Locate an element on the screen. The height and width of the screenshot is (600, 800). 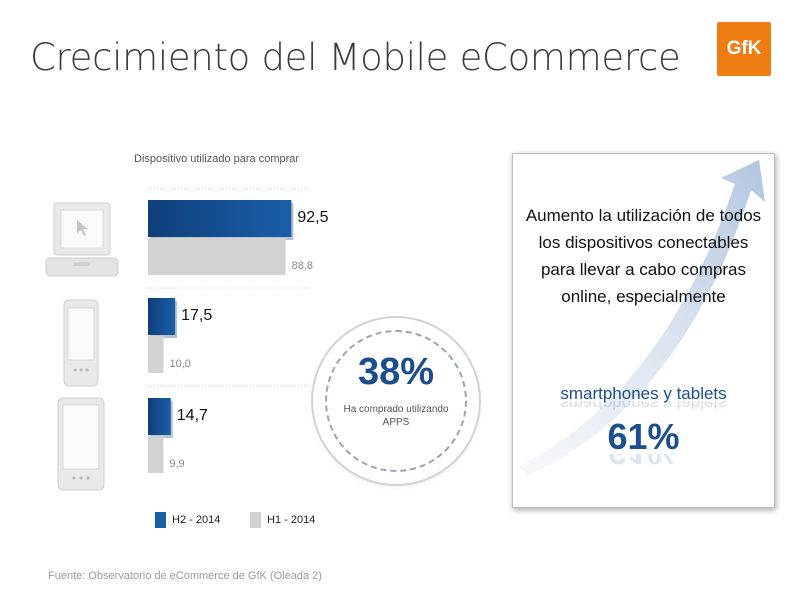
bar-label-laptop-h1: 88,8 is located at coordinates (302, 266).